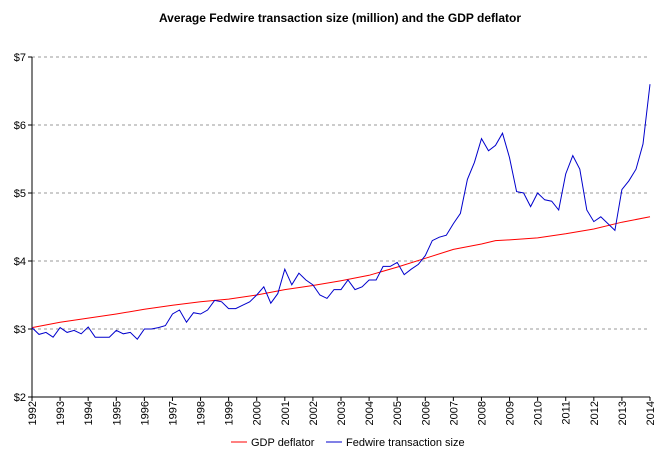  I want to click on x-tick-label: 2010, so click(539, 413).